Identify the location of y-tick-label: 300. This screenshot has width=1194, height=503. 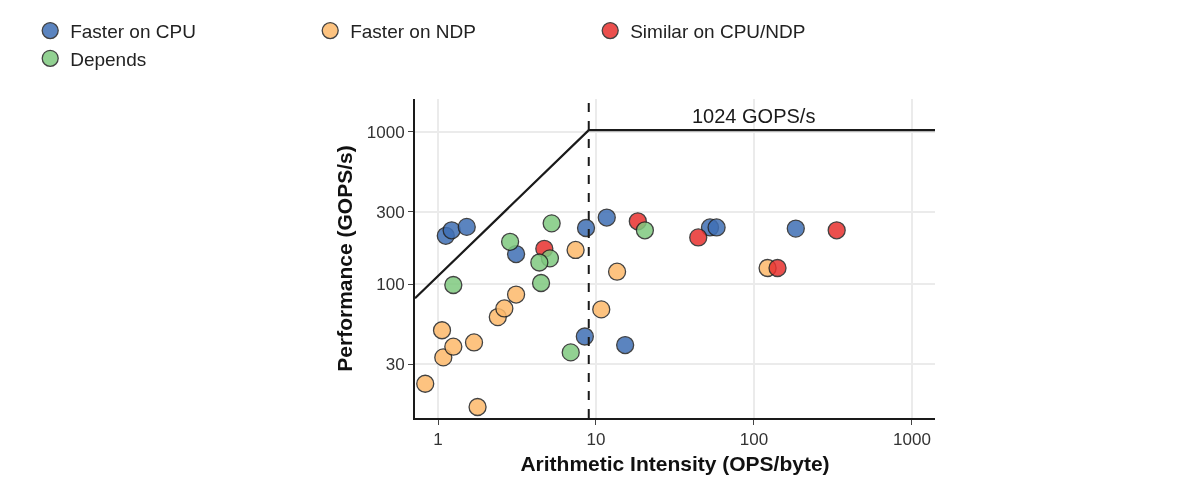
(390, 212).